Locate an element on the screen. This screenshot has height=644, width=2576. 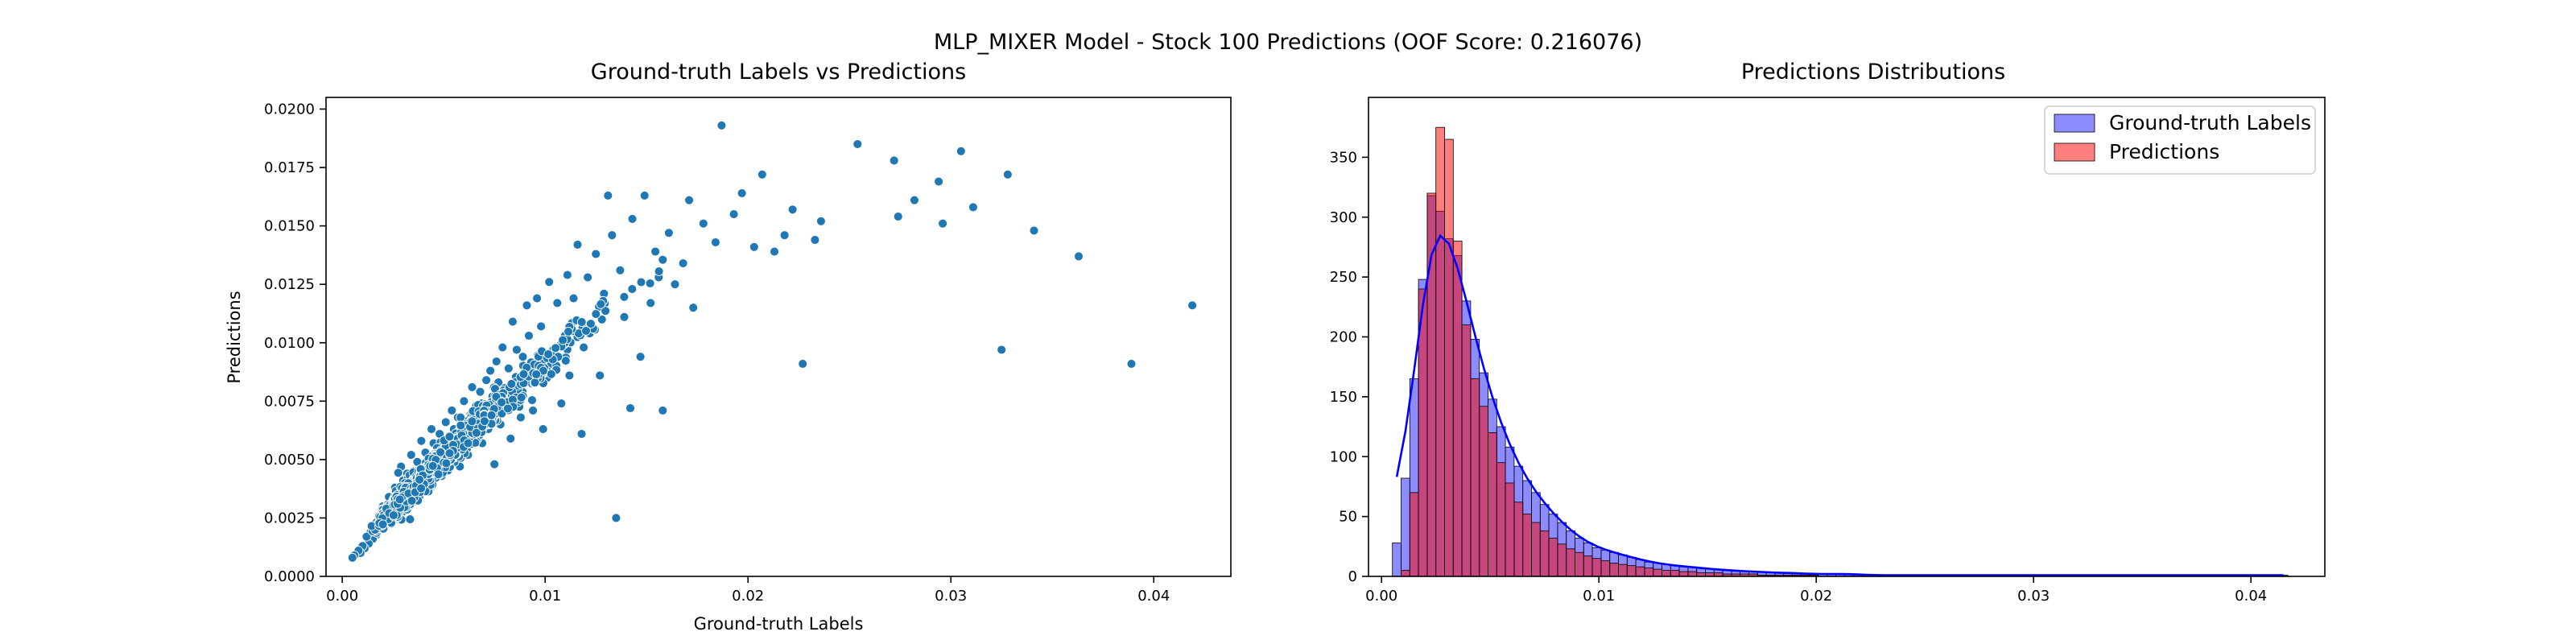
scatter-y-tick-label: 0.0075 is located at coordinates (289, 401).